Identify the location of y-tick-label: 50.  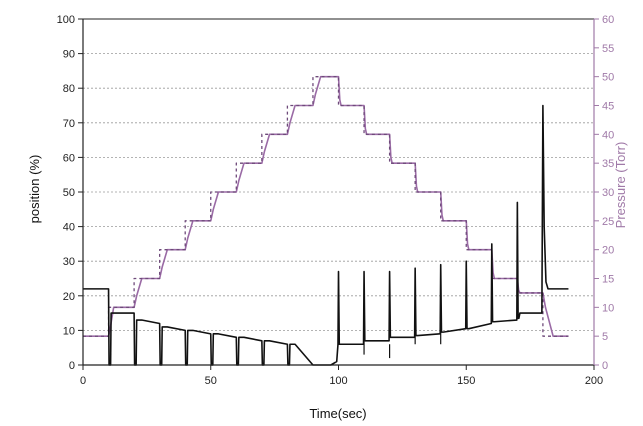
(69, 193).